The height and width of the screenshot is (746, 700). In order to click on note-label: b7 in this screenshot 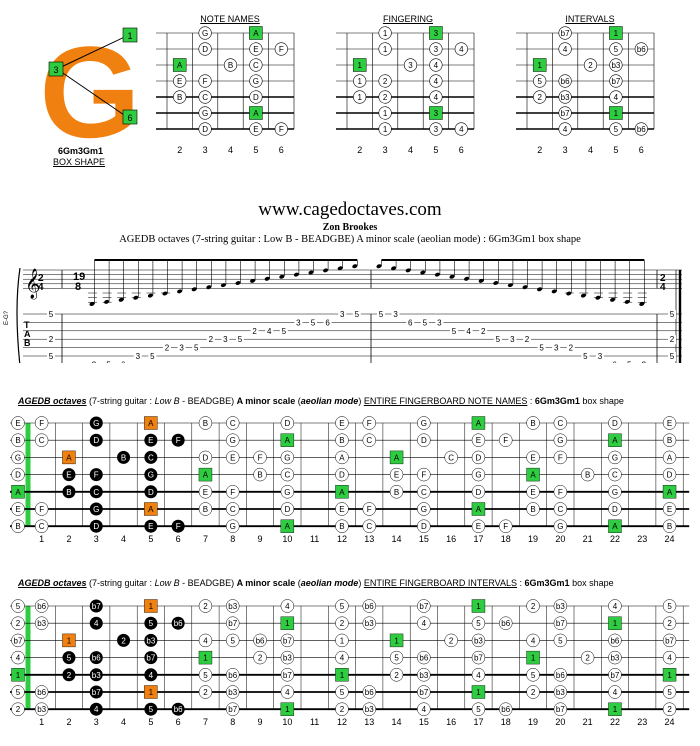, I will do `click(96, 606)`.